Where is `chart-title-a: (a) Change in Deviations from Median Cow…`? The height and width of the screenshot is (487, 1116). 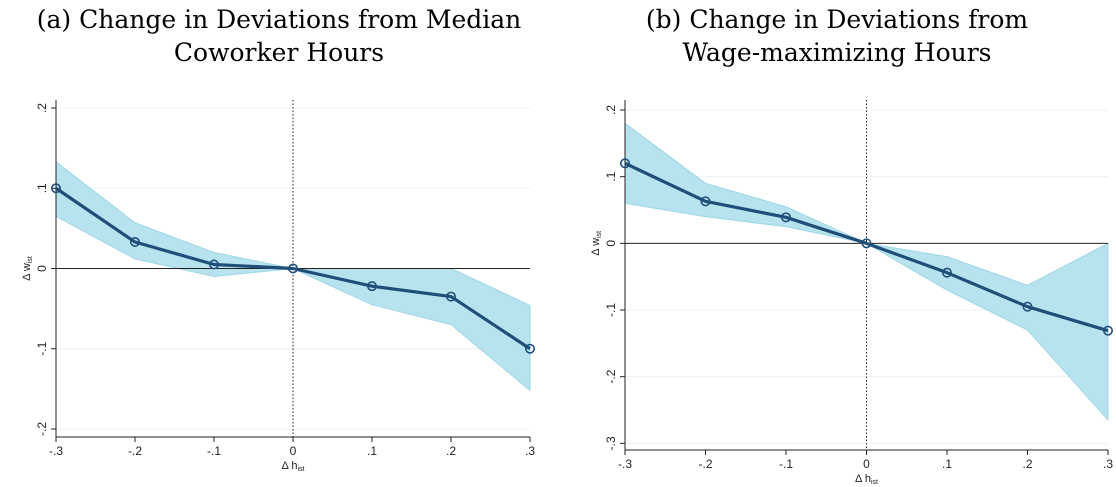
chart-title-a: (a) Change in Deviations from Median Cow… is located at coordinates (279, 36).